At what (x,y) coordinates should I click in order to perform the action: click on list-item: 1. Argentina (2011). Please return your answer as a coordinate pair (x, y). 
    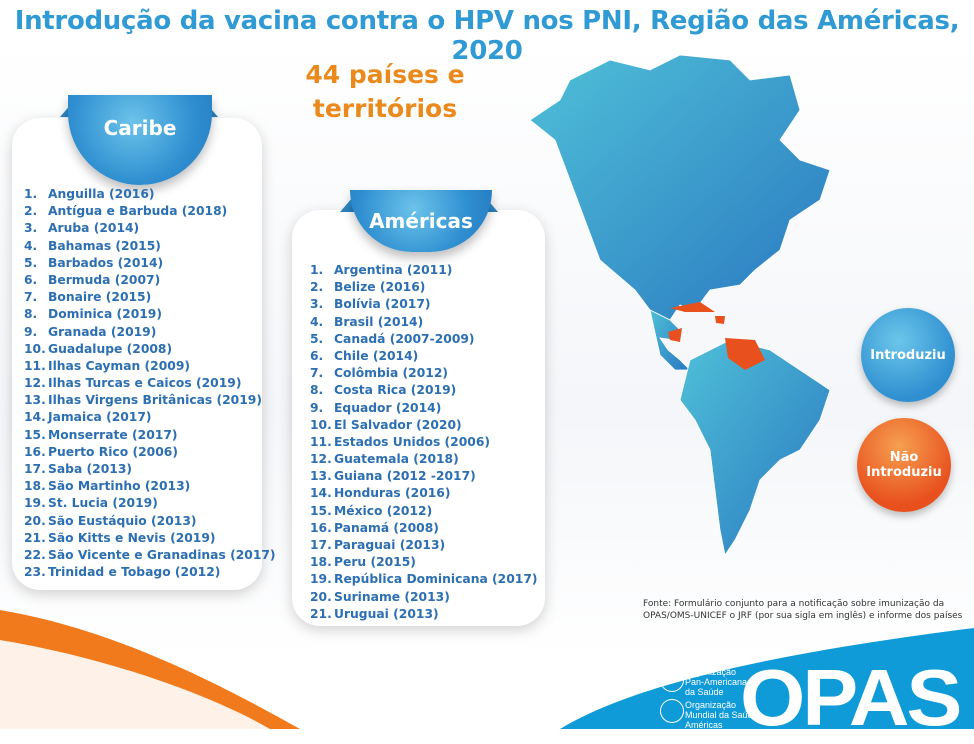
    Looking at the image, I should click on (424, 271).